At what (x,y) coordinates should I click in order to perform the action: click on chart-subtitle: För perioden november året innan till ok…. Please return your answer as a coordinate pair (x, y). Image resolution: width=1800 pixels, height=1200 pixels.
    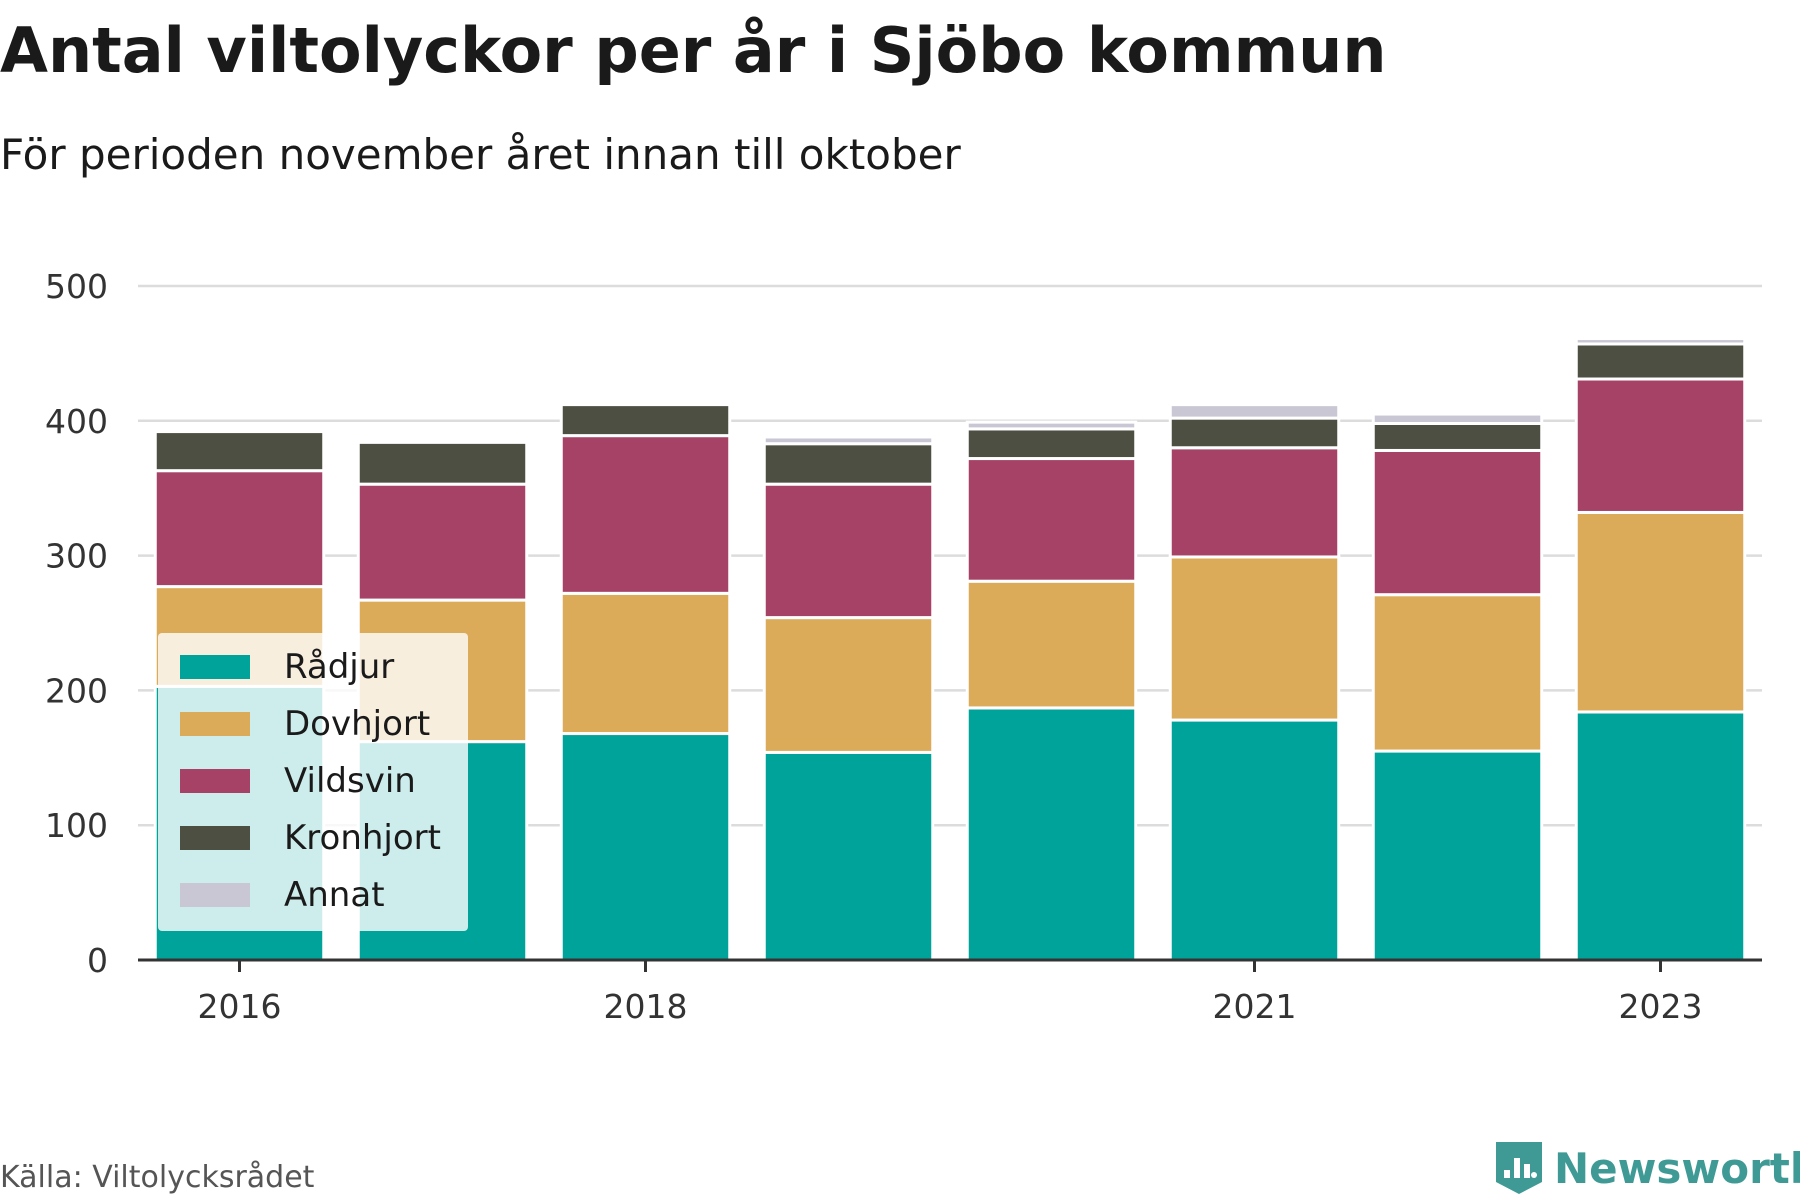
    Looking at the image, I should click on (480, 154).